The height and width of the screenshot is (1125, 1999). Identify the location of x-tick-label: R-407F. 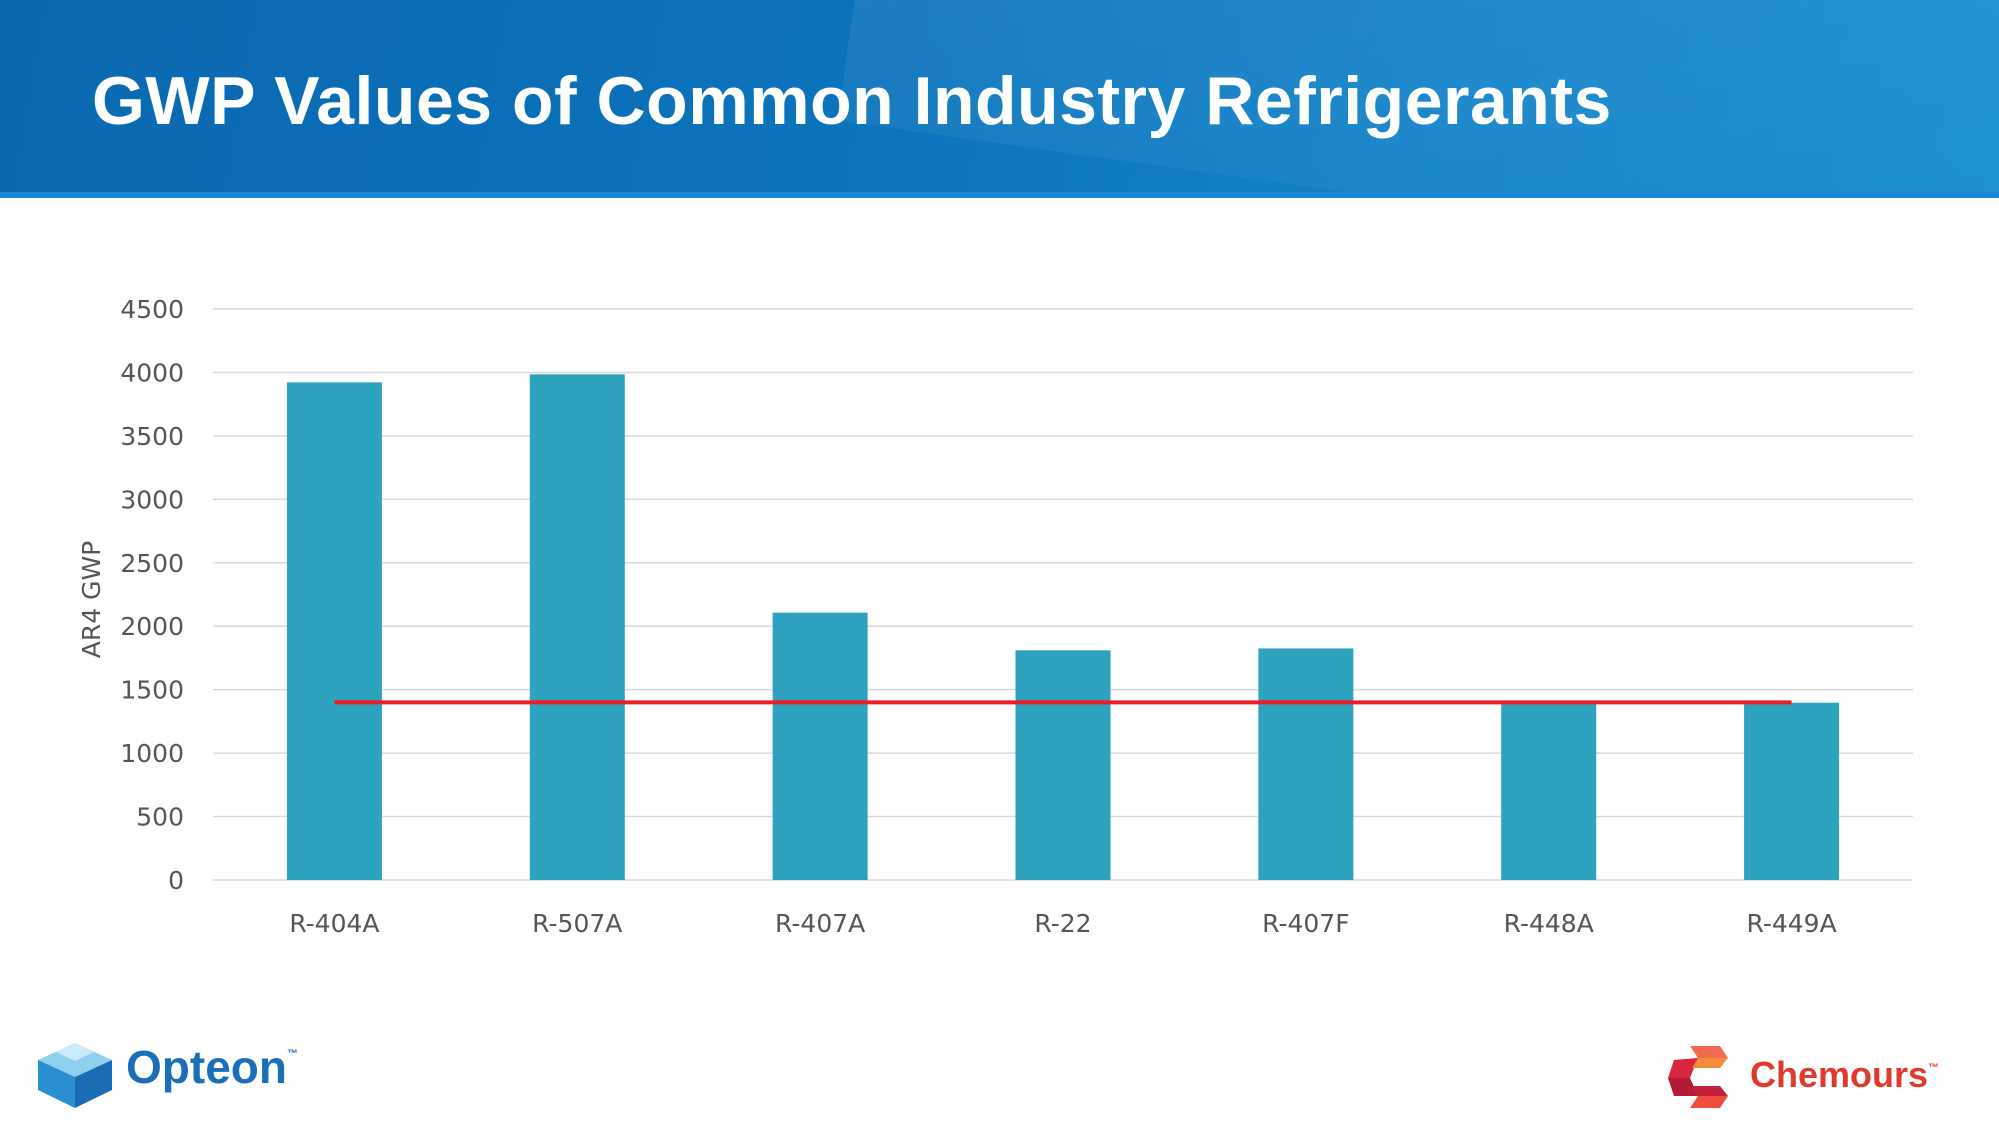
(1305, 923).